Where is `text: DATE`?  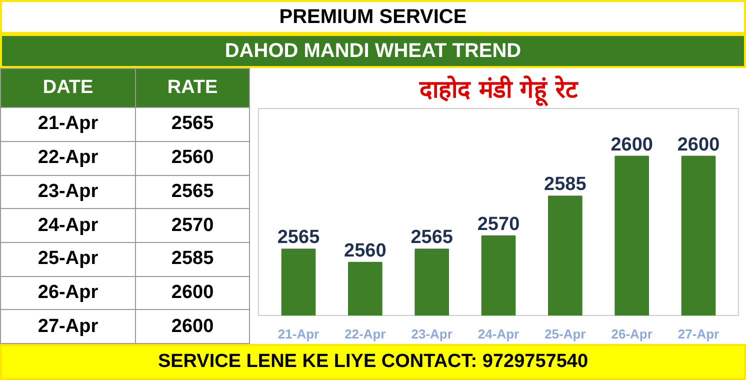 text: DATE is located at coordinates (68, 88).